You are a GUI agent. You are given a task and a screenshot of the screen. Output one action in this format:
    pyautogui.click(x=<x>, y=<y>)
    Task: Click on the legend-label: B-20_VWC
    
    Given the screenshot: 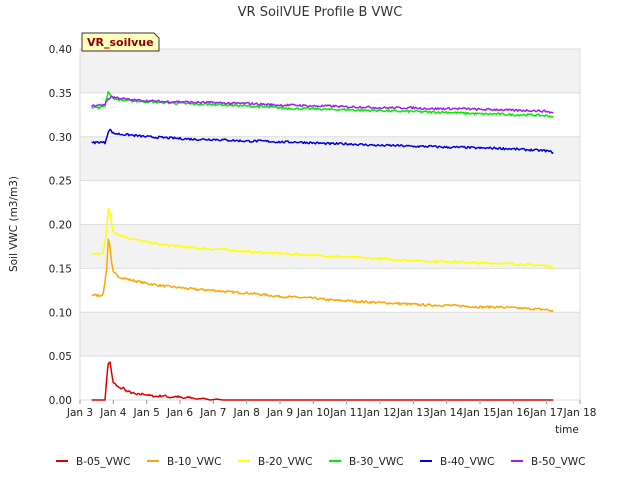 What is the action you would take?
    pyautogui.click(x=285, y=462)
    